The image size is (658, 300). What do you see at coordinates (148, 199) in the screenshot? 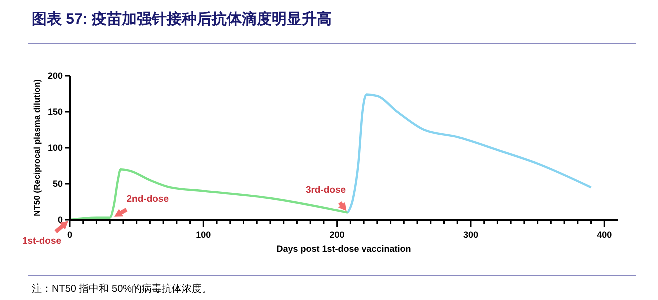
I see `annotation: 2nd-dose` at bounding box center [148, 199].